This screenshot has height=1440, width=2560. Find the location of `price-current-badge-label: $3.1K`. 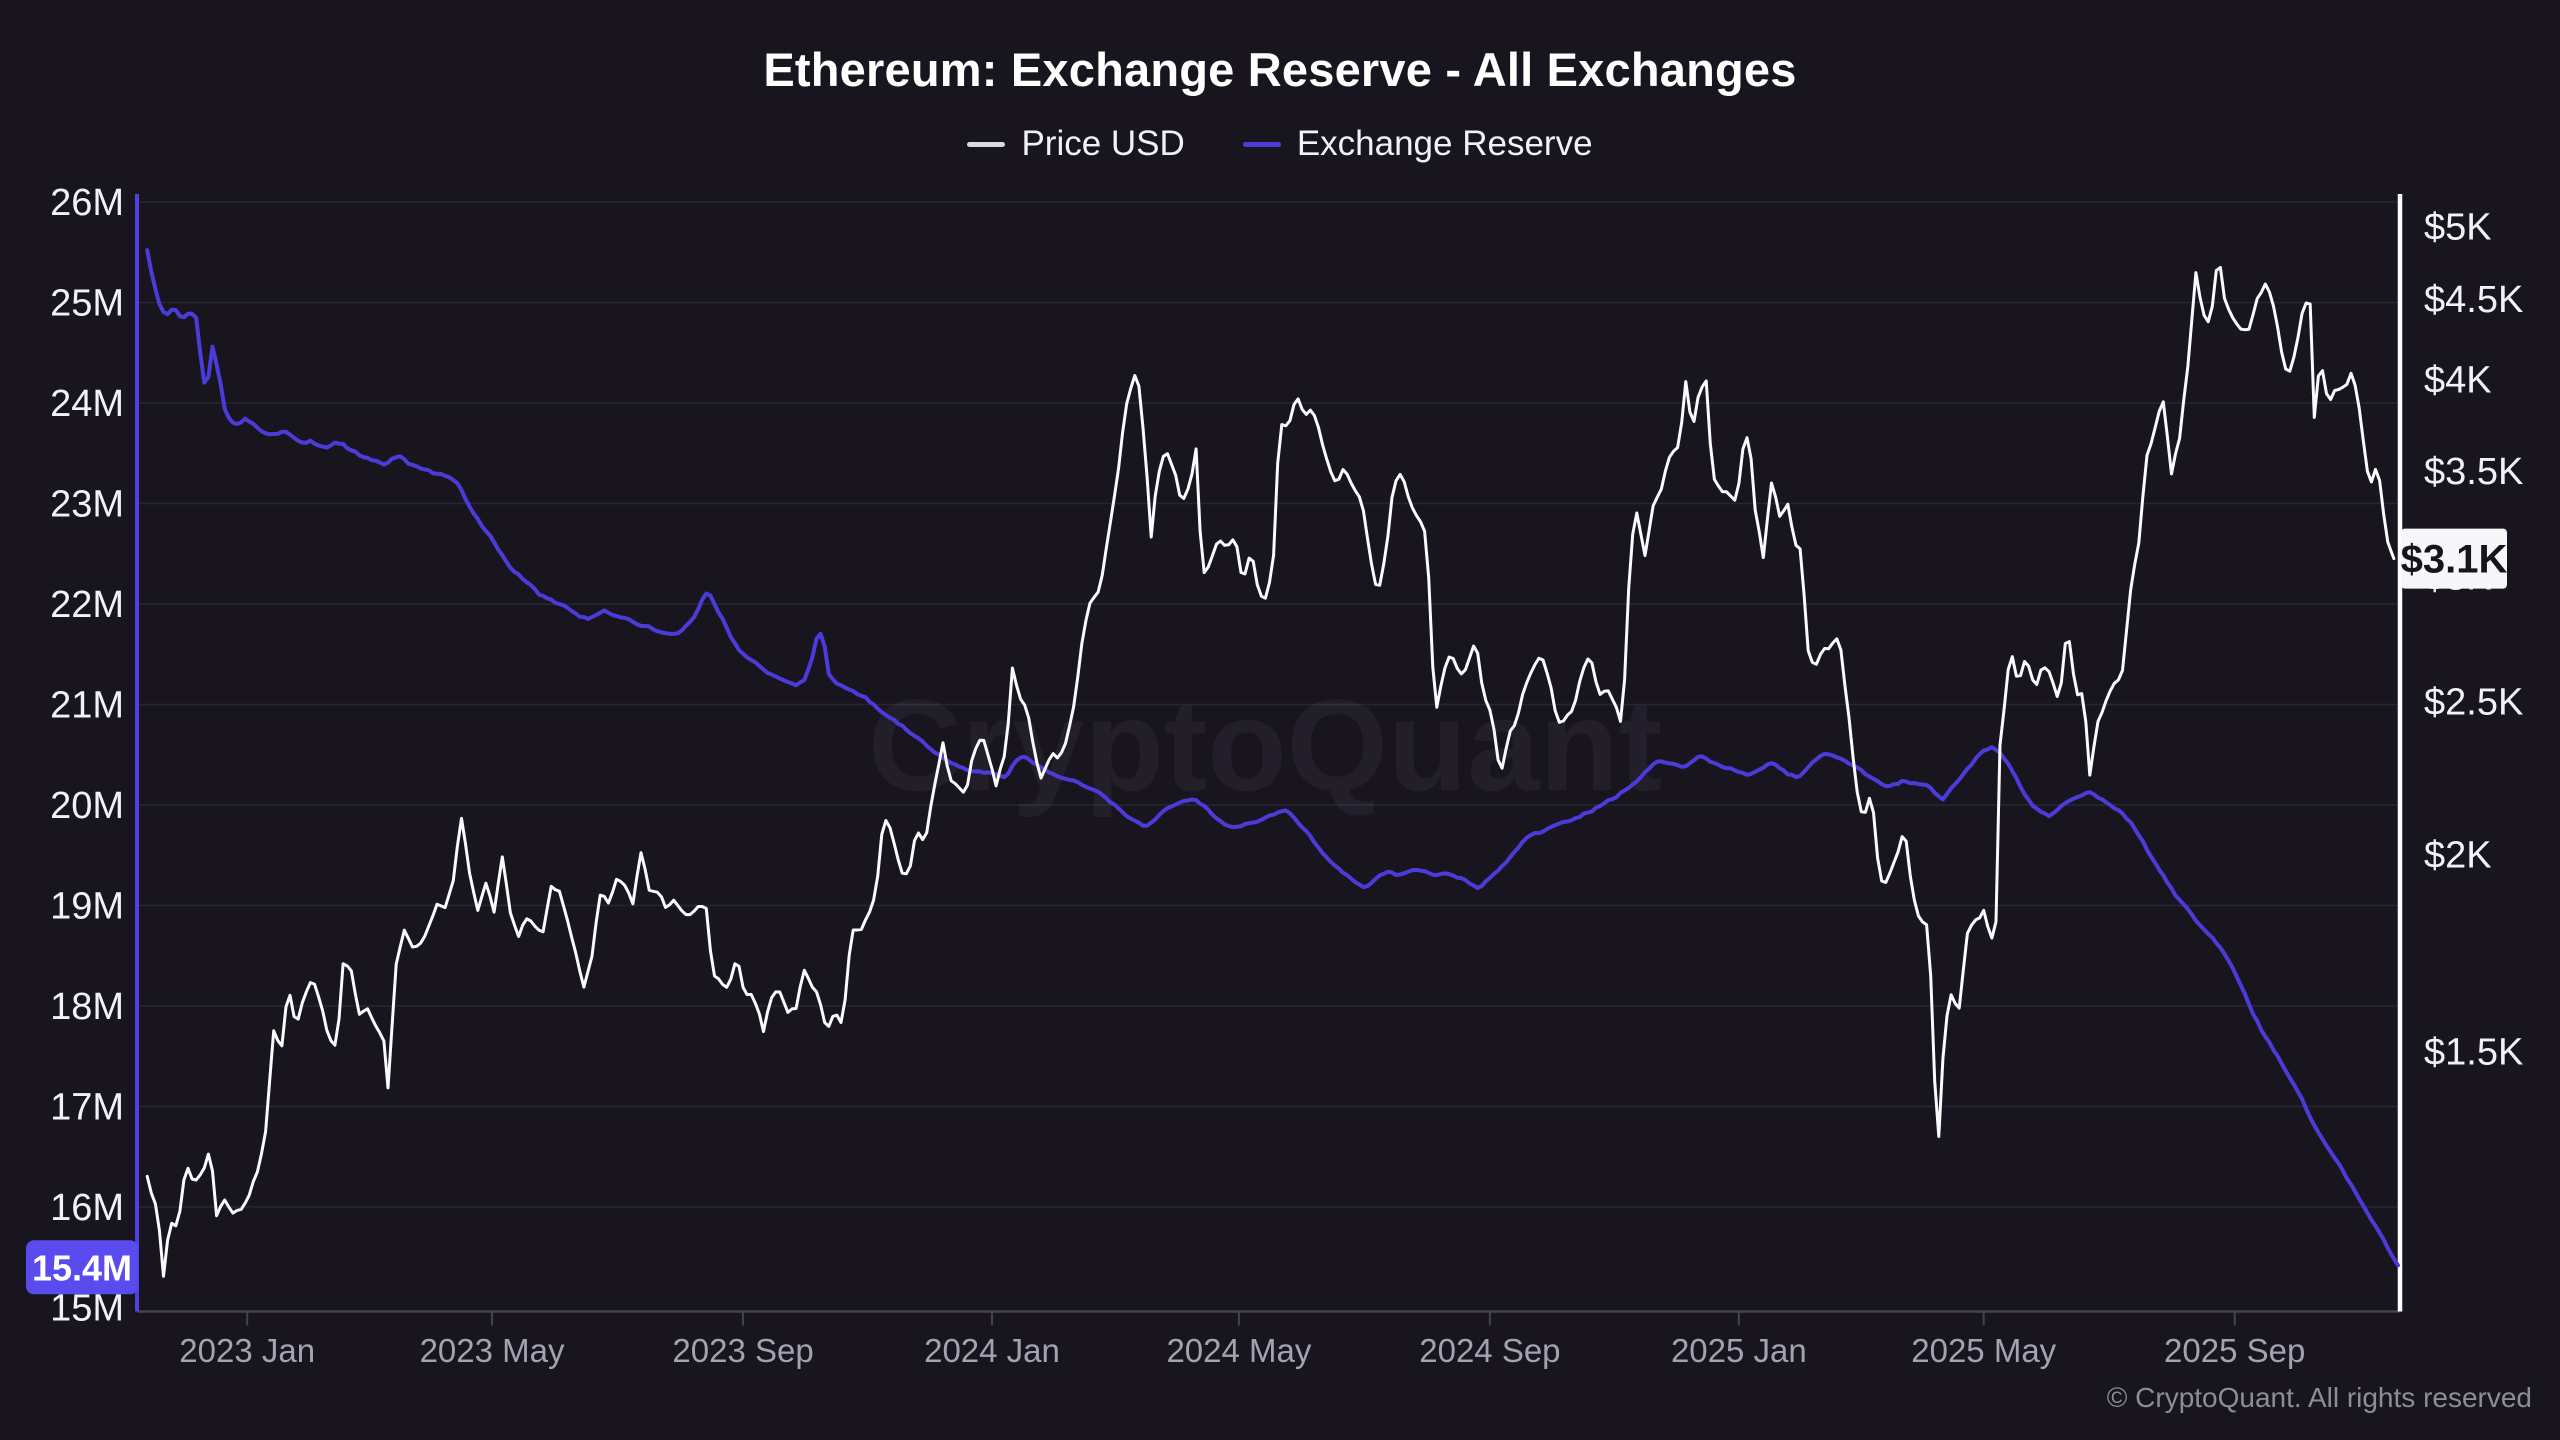

price-current-badge-label: $3.1K is located at coordinates (2454, 560).